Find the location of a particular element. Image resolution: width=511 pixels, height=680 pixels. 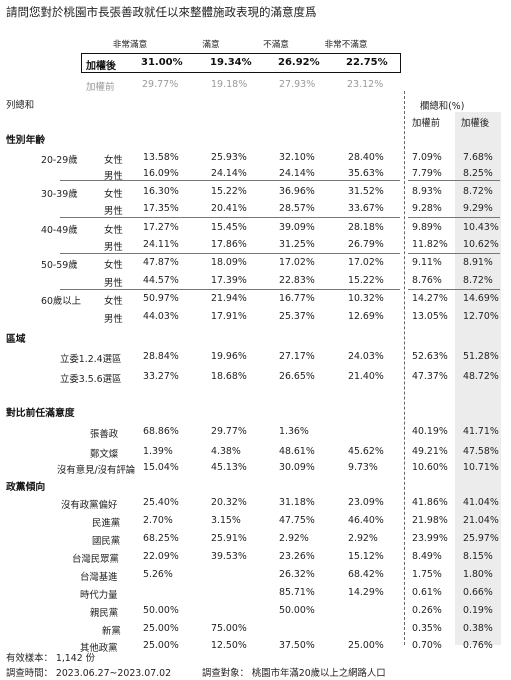

cell-value: 31.25% is located at coordinates (297, 244).